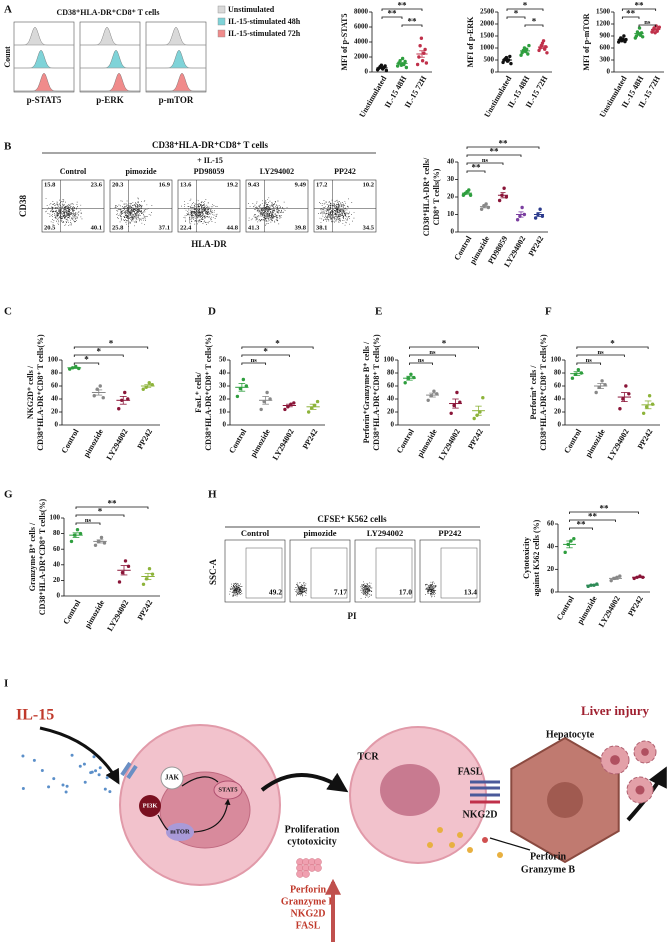 The height and width of the screenshot is (944, 672). What do you see at coordinates (6, 684) in the screenshot?
I see `panel-letter: I` at bounding box center [6, 684].